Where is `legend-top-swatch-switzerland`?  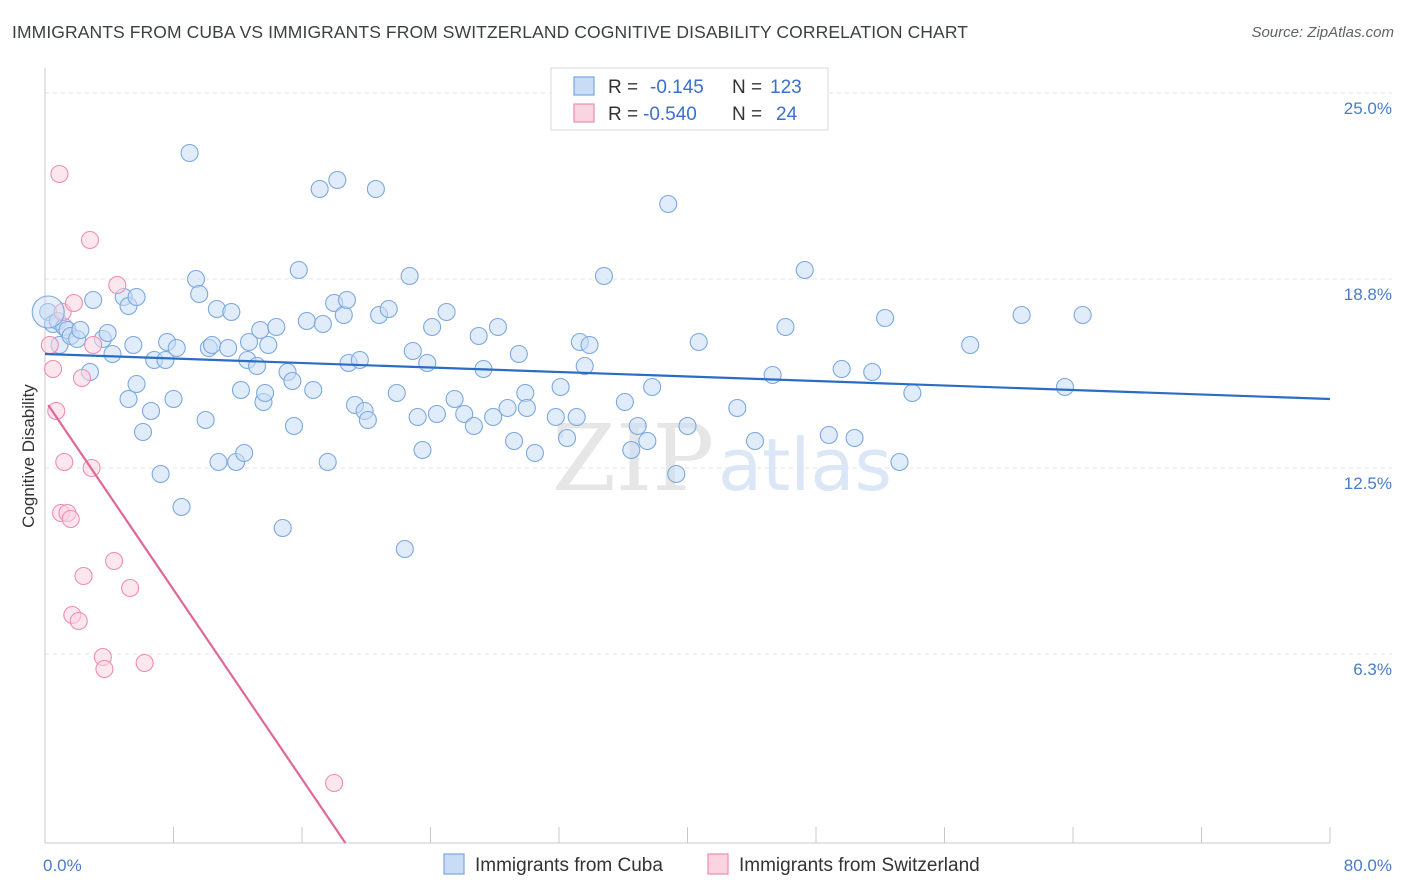
legend-top-swatch-switzerland is located at coordinates (584, 113).